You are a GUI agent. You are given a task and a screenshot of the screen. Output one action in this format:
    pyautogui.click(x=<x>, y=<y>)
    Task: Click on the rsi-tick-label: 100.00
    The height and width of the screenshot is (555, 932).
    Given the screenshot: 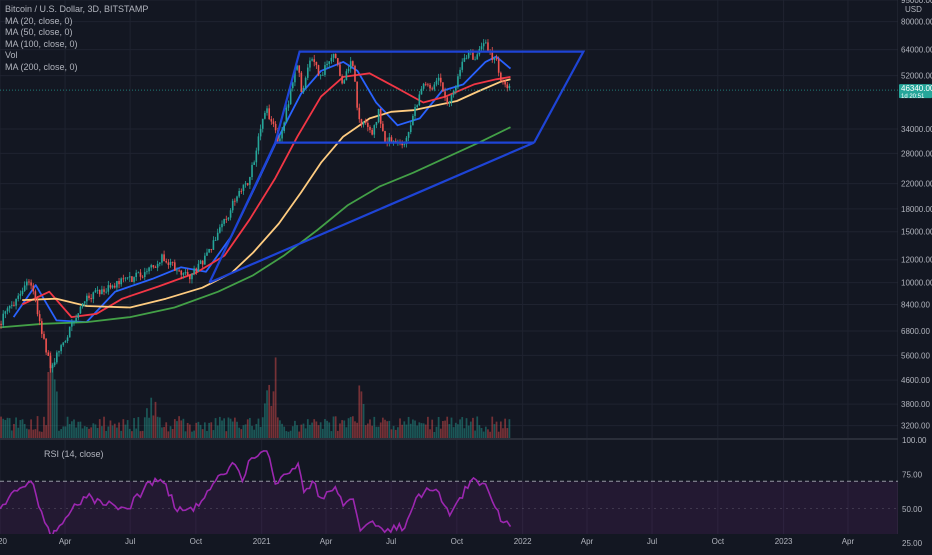 What is the action you would take?
    pyautogui.click(x=914, y=440)
    